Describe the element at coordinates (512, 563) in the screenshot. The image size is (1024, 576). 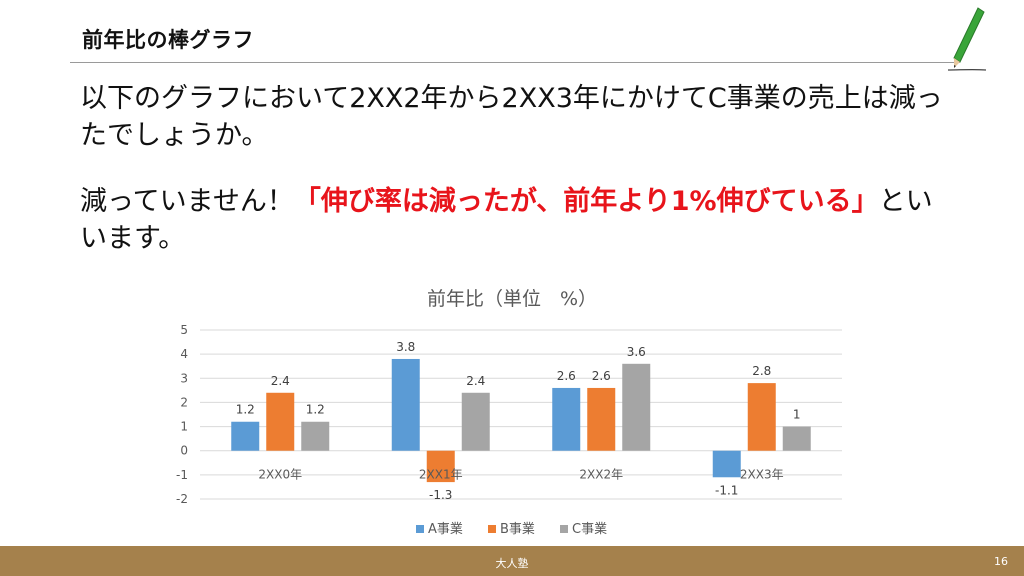
I see `footer-label: 大人塾` at that location.